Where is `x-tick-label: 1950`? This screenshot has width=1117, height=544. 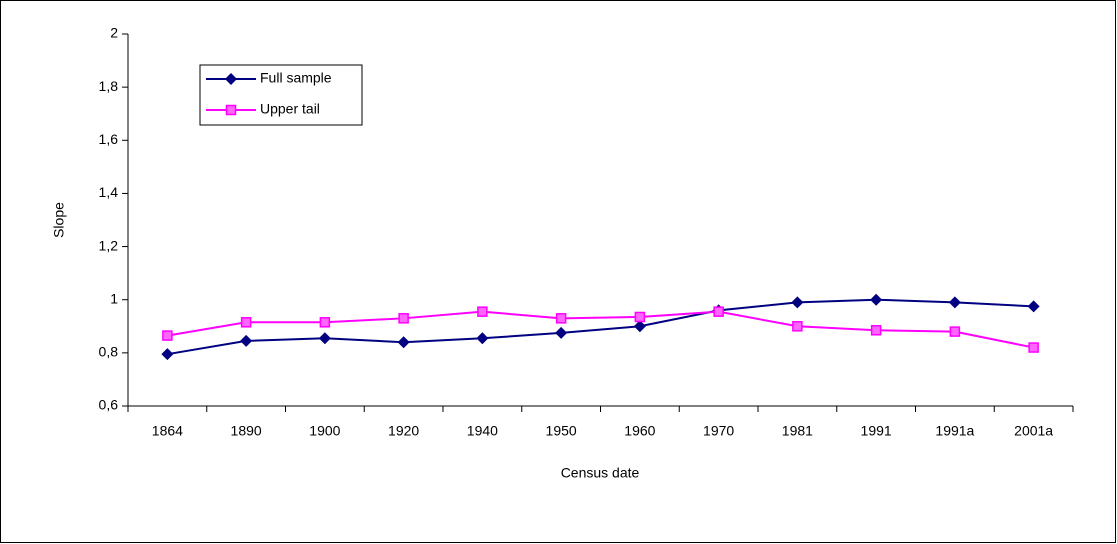
x-tick-label: 1950 is located at coordinates (561, 431).